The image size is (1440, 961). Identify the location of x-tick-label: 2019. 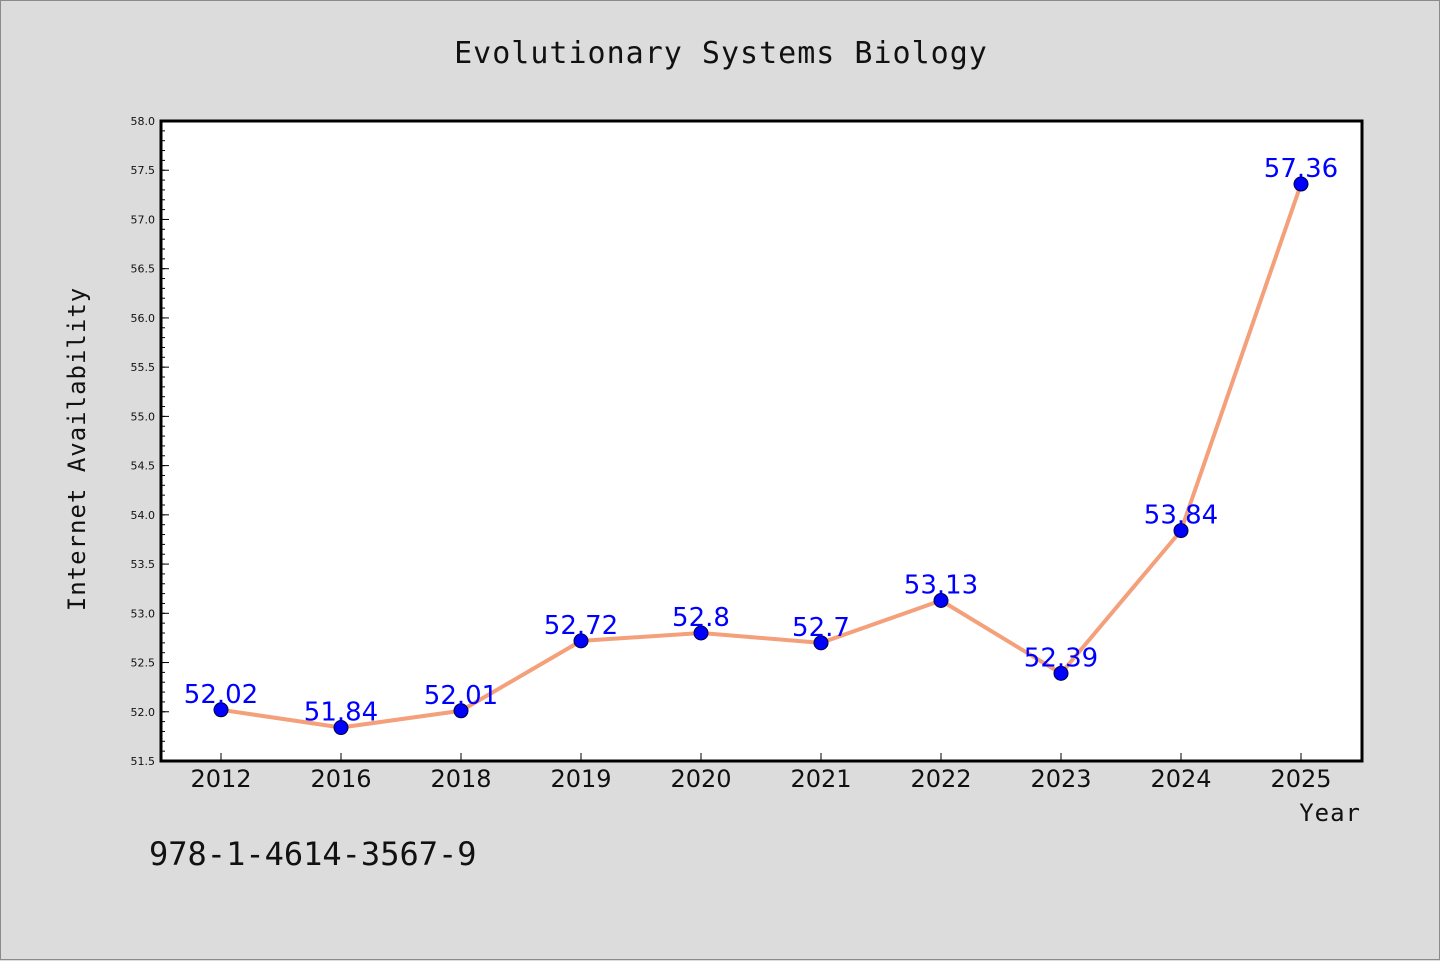
(580, 779).